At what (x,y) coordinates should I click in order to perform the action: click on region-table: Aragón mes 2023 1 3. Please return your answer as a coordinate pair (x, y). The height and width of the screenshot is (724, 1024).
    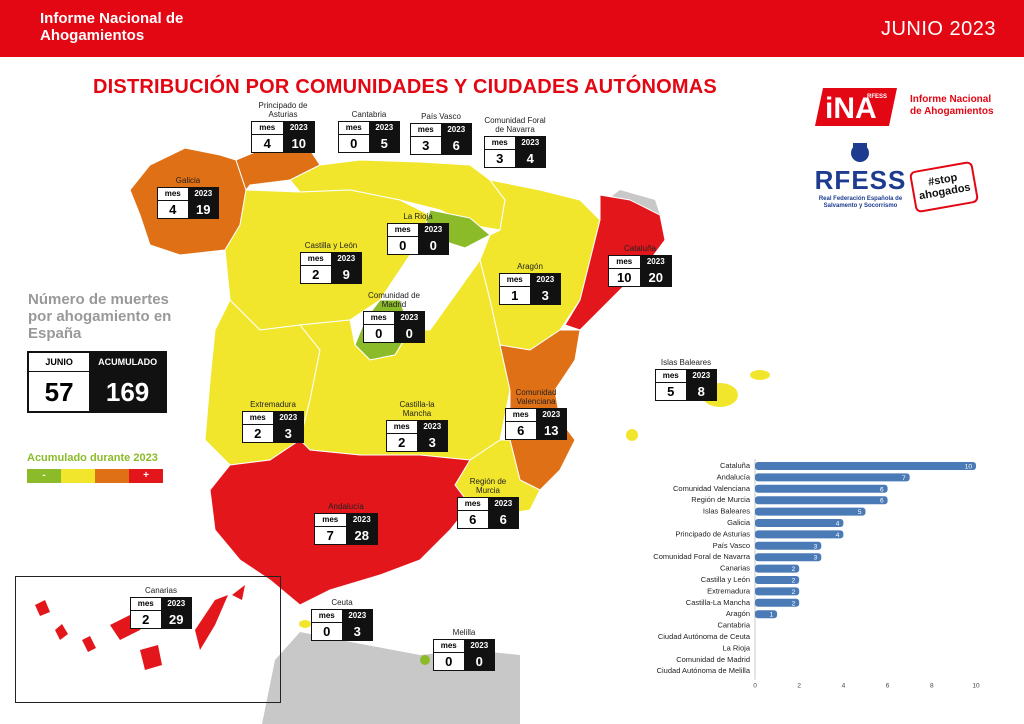
    Looking at the image, I should click on (530, 283).